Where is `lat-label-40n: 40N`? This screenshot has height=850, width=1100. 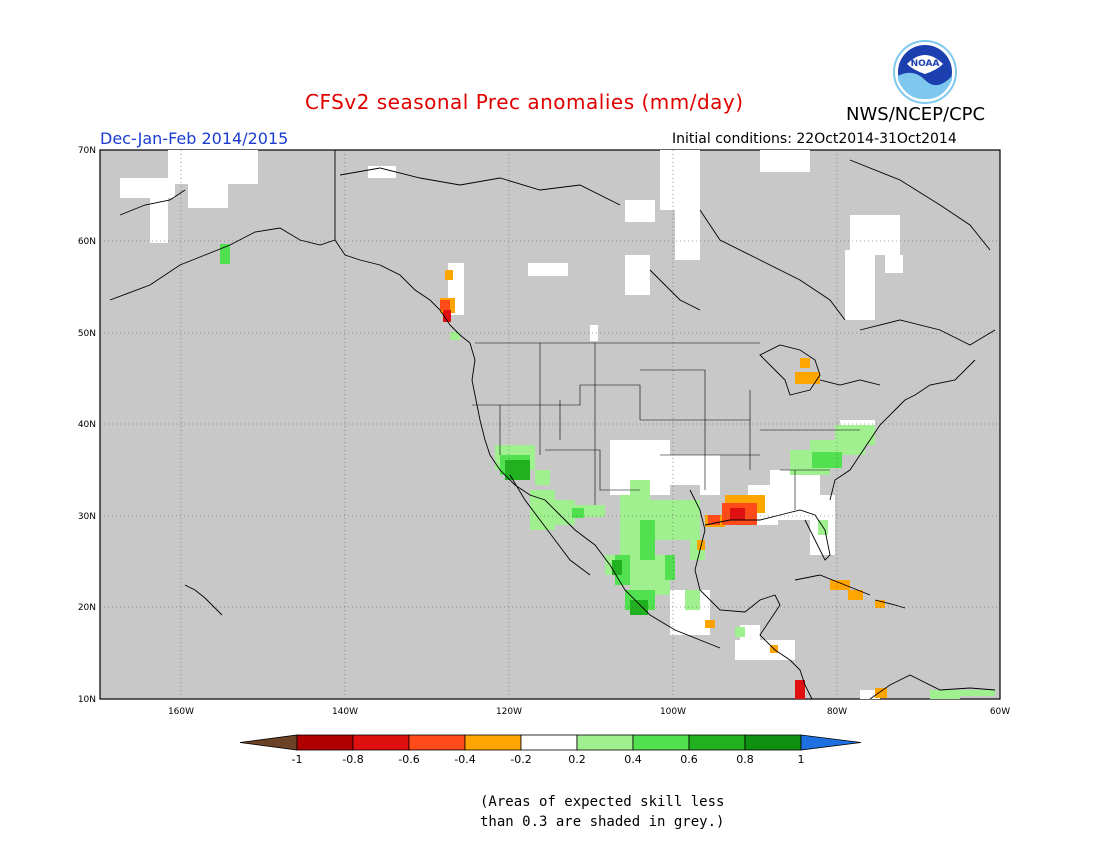 lat-label-40n: 40N is located at coordinates (87, 425).